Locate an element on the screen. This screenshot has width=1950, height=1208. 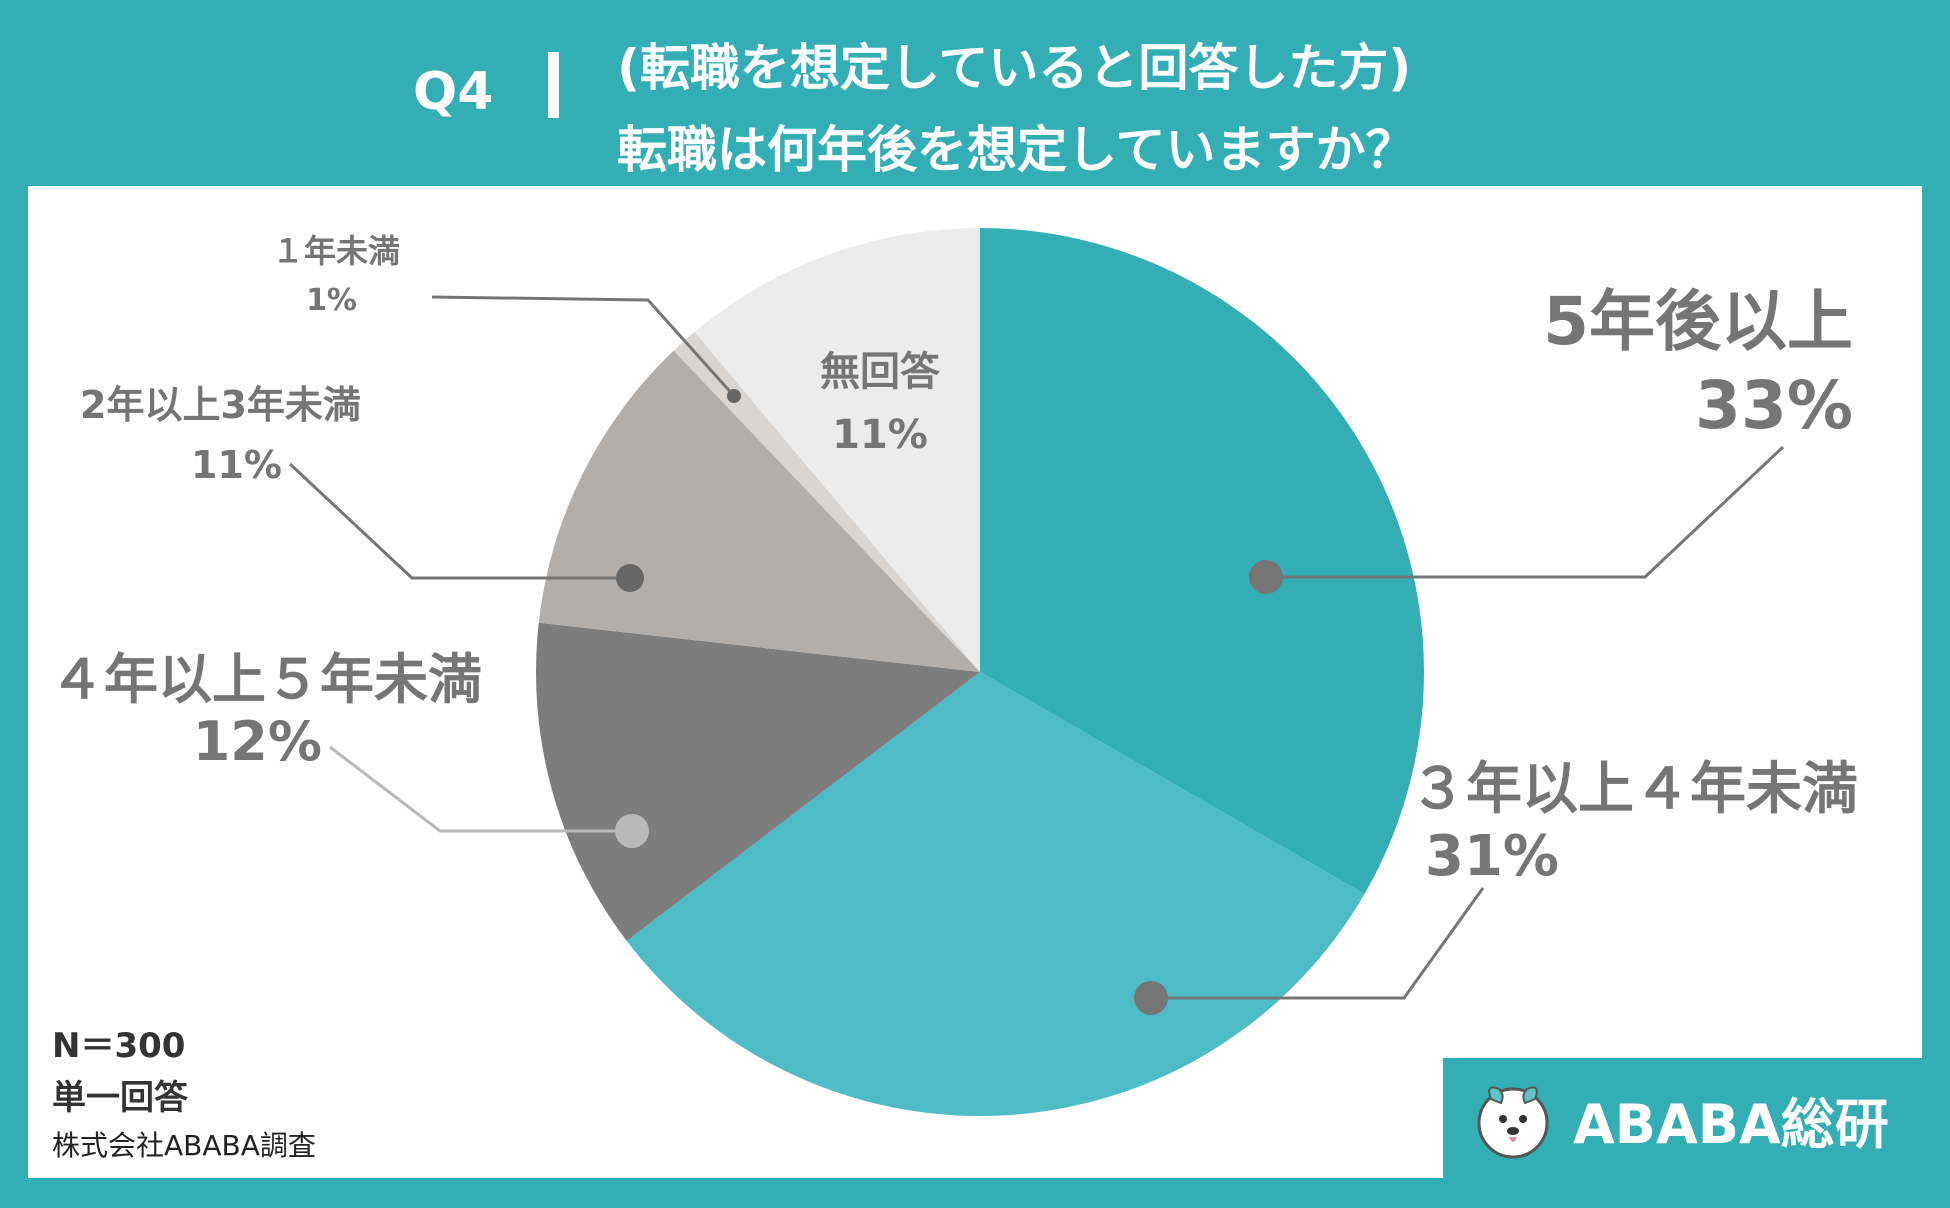
slice-percent-label: 31% is located at coordinates (1492, 856).